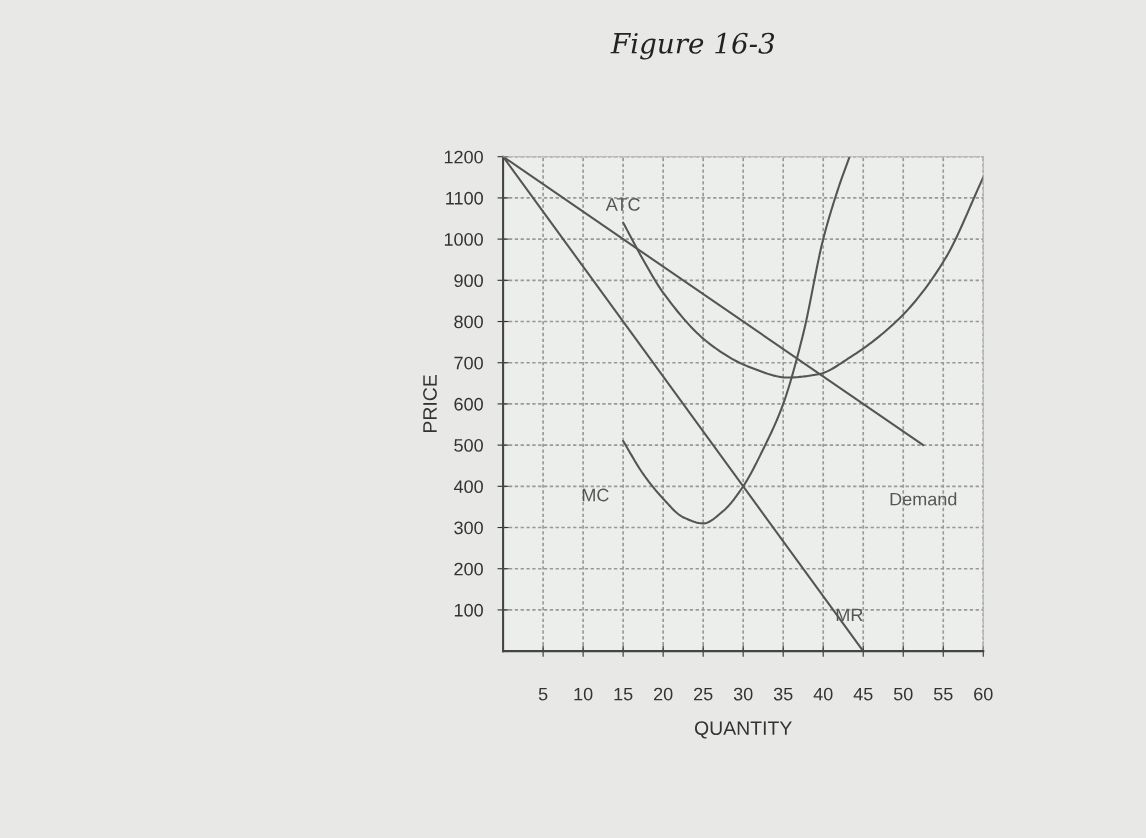  I want to click on y-tick-label: 1200, so click(463, 157).